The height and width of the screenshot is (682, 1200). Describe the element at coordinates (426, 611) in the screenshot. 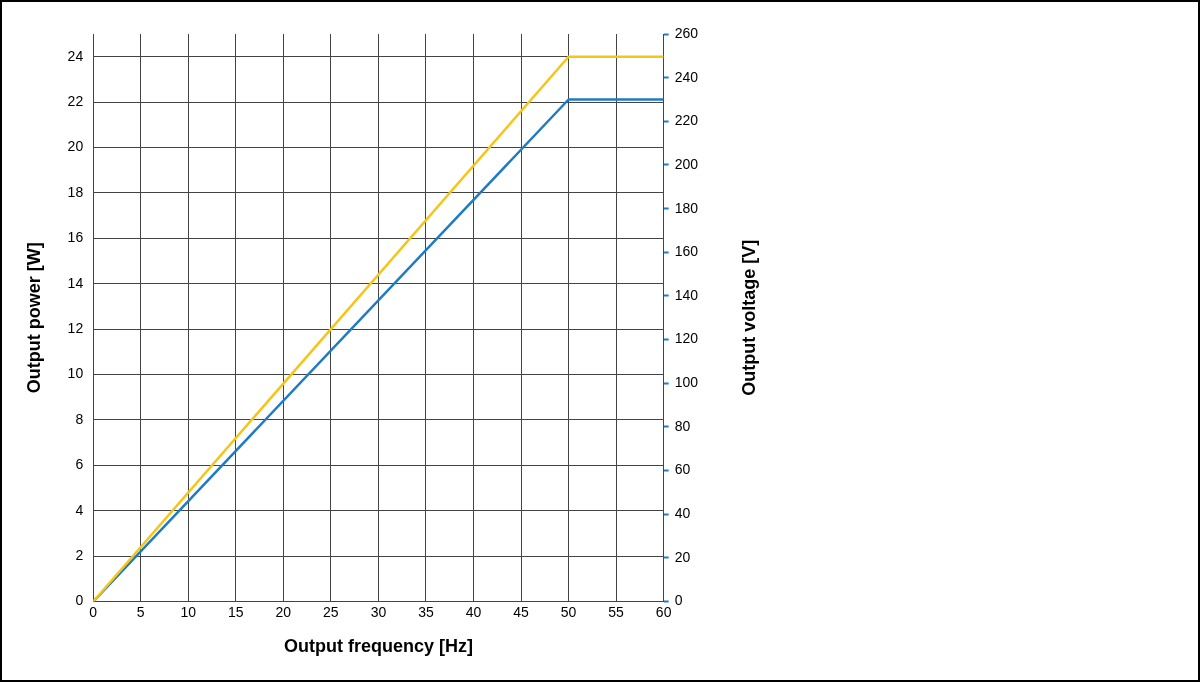

I see `x-tick-label: 35` at that location.